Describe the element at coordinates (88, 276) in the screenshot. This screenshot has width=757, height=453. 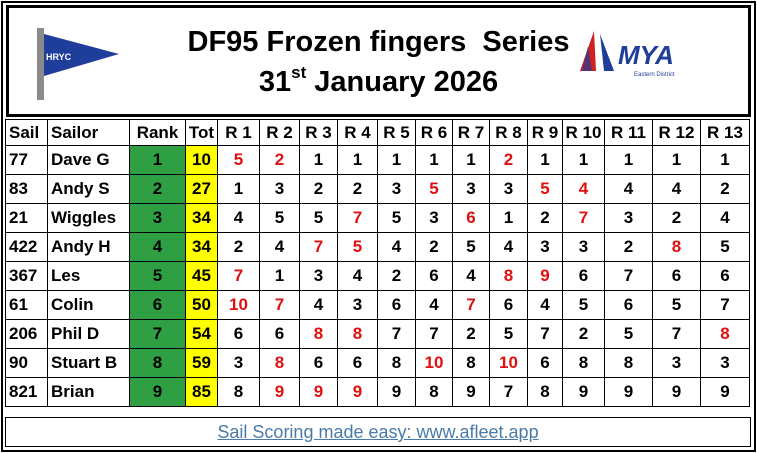
I see `sailor: Les` at that location.